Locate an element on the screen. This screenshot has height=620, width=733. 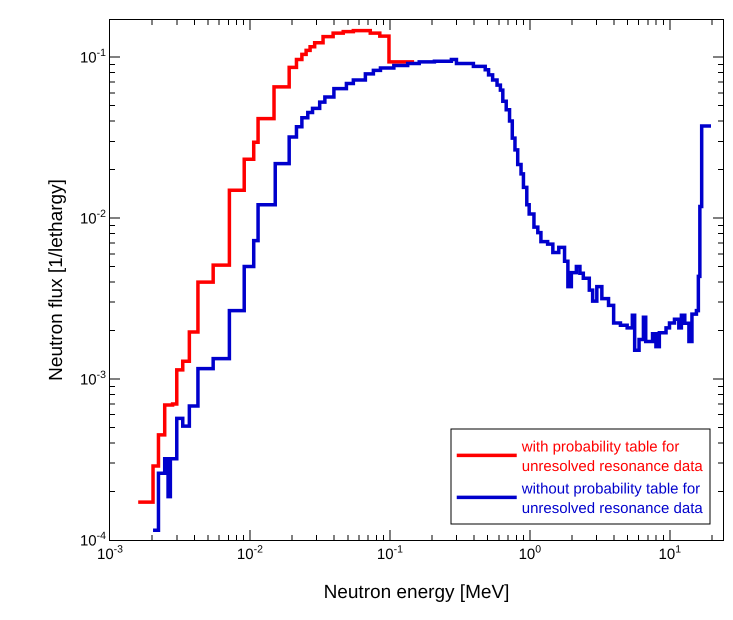
x-axis-title: Neutron energy [MeV] is located at coordinates (417, 592).